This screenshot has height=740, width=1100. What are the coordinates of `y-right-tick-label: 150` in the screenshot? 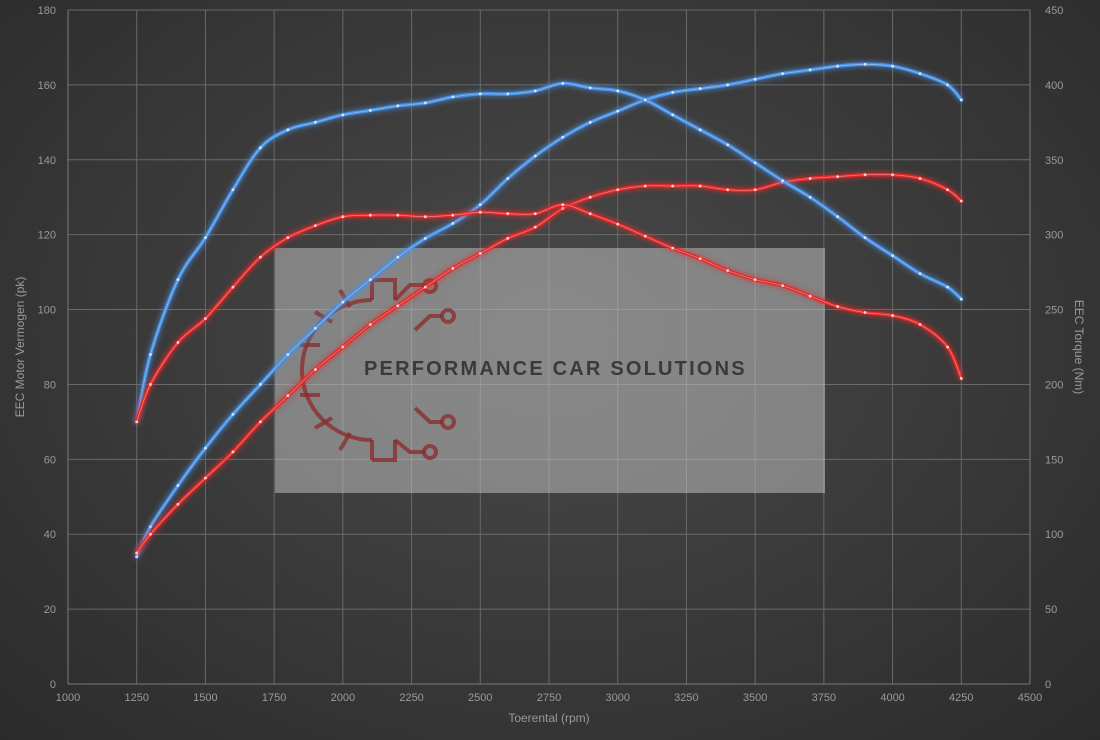 It's located at (1054, 460).